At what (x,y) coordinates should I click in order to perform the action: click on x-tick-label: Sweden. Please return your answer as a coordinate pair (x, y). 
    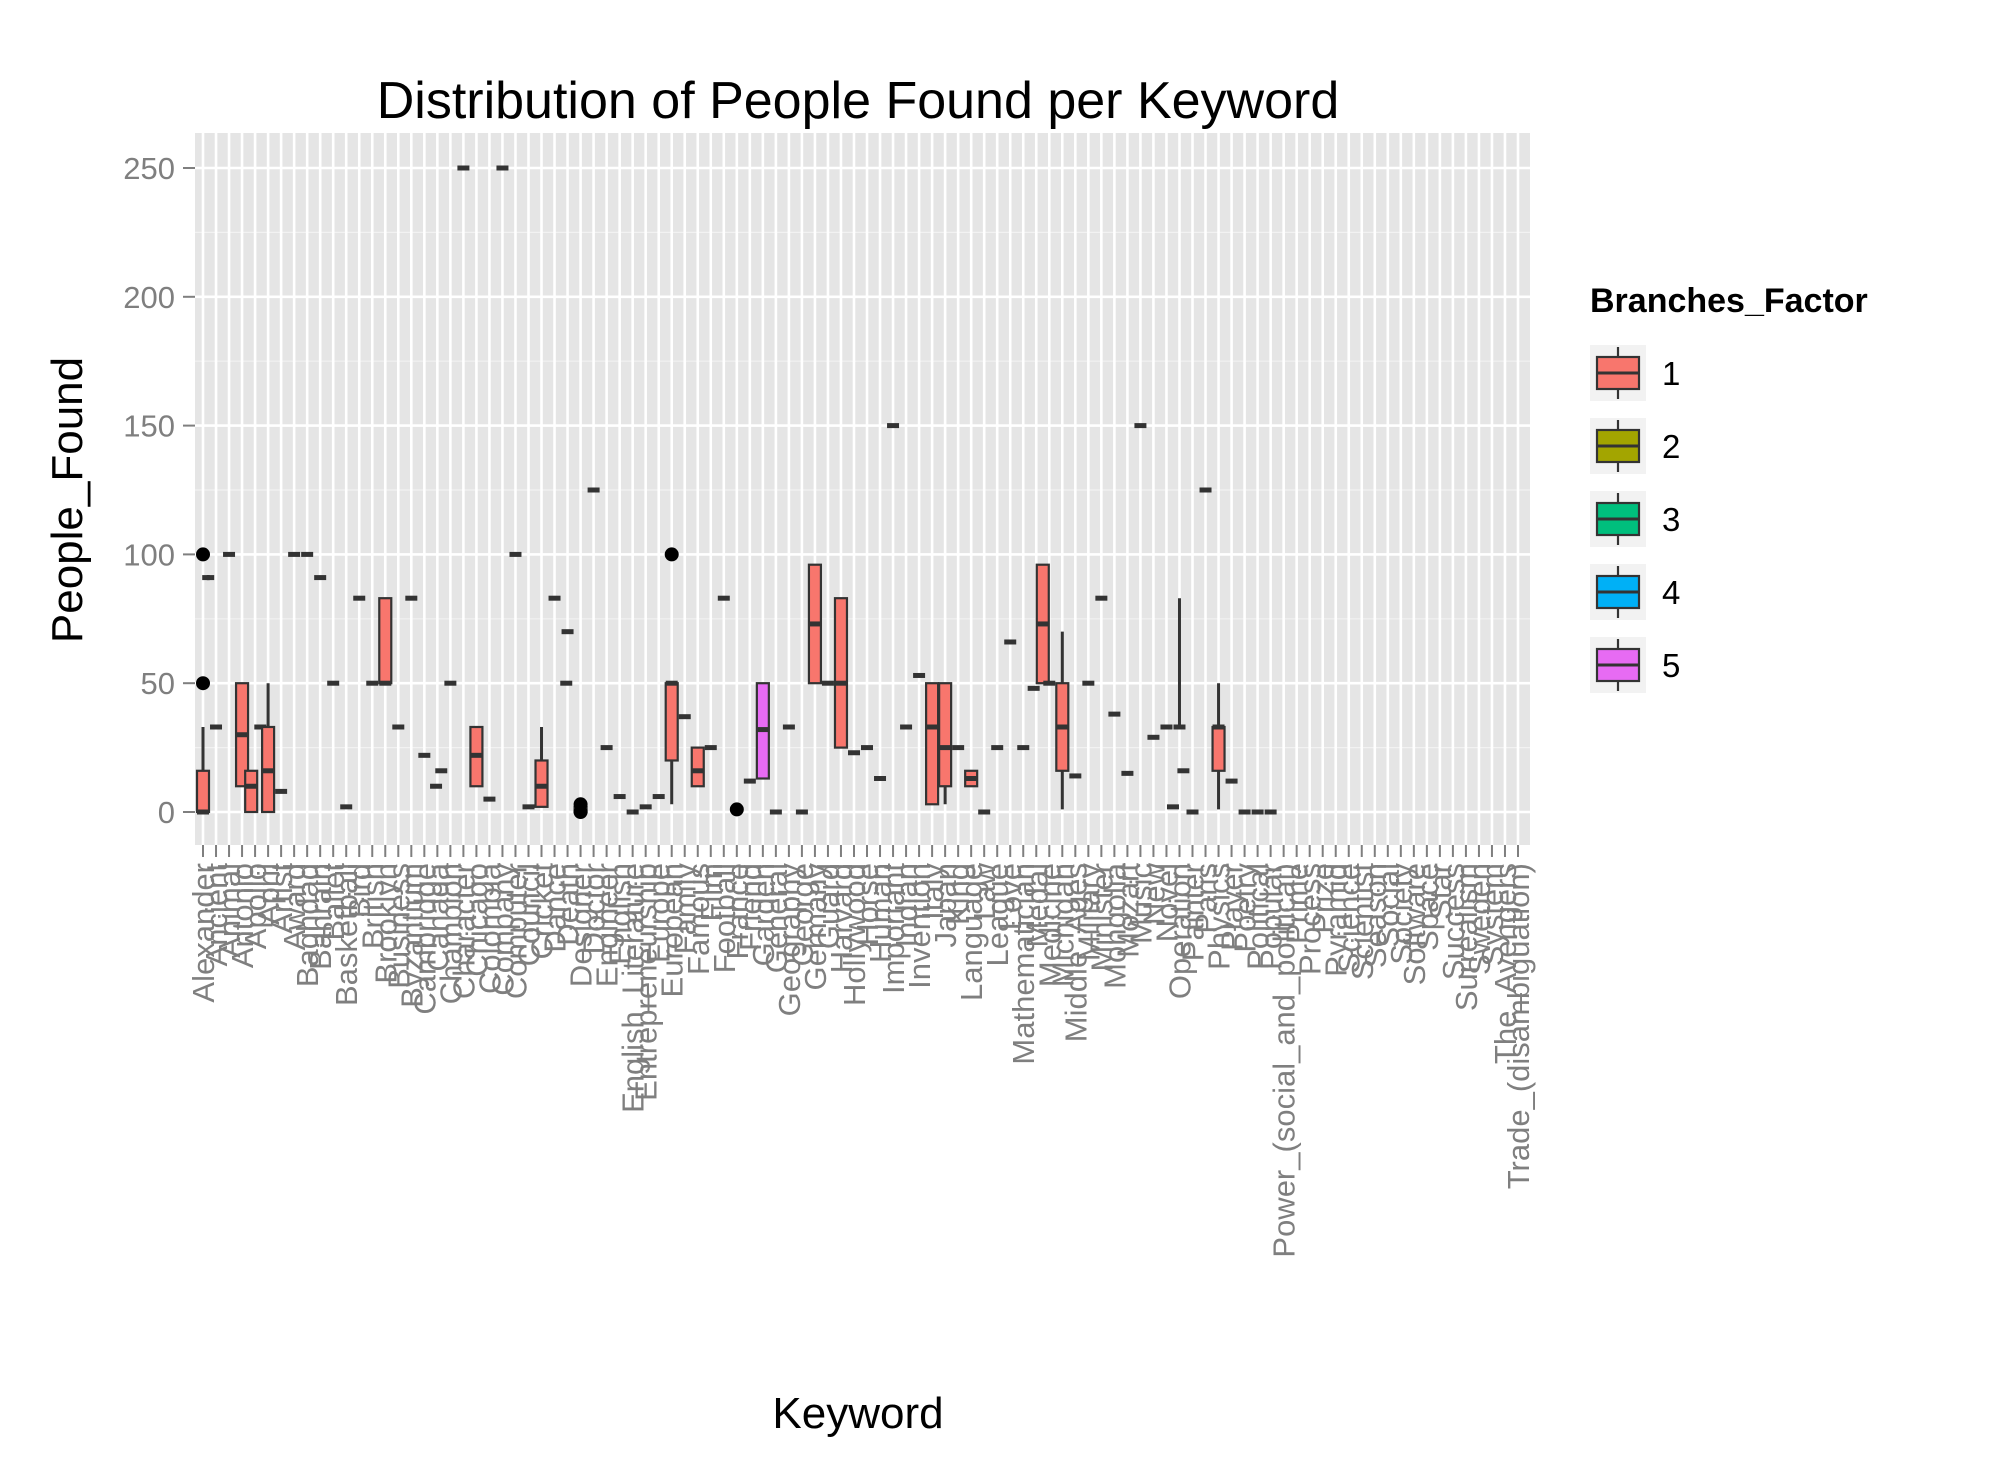
    Looking at the image, I should click on (1479, 919).